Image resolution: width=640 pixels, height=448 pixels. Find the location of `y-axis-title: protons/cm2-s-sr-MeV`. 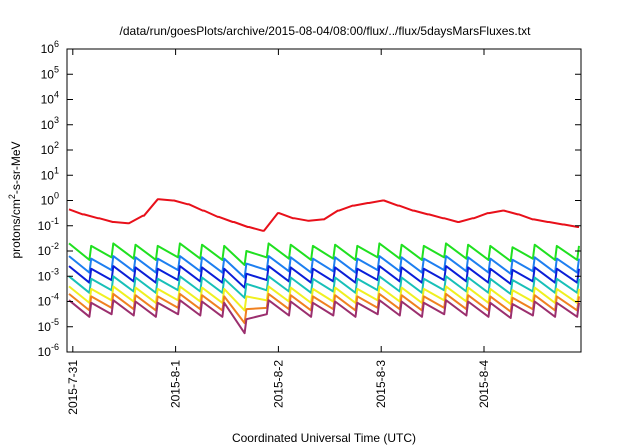

y-axis-title: protons/cm2-s-sr-MeV is located at coordinates (15, 199).